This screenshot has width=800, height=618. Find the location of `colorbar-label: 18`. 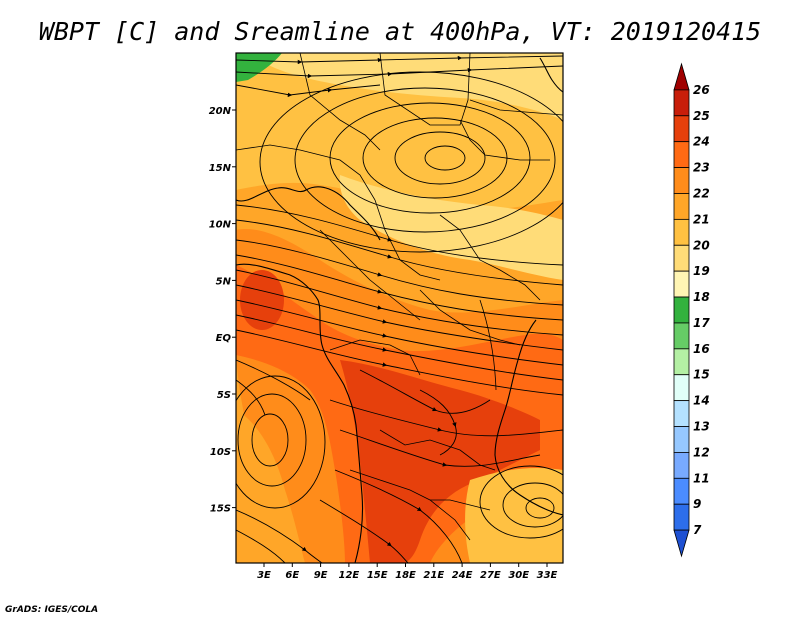

colorbar-label: 18 is located at coordinates (701, 297).